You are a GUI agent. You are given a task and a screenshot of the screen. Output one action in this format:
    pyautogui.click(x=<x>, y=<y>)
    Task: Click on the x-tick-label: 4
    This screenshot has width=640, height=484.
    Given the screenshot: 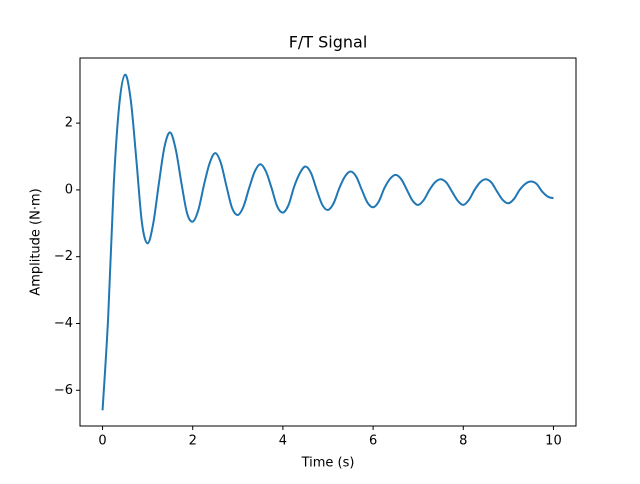 What is the action you would take?
    pyautogui.click(x=283, y=441)
    